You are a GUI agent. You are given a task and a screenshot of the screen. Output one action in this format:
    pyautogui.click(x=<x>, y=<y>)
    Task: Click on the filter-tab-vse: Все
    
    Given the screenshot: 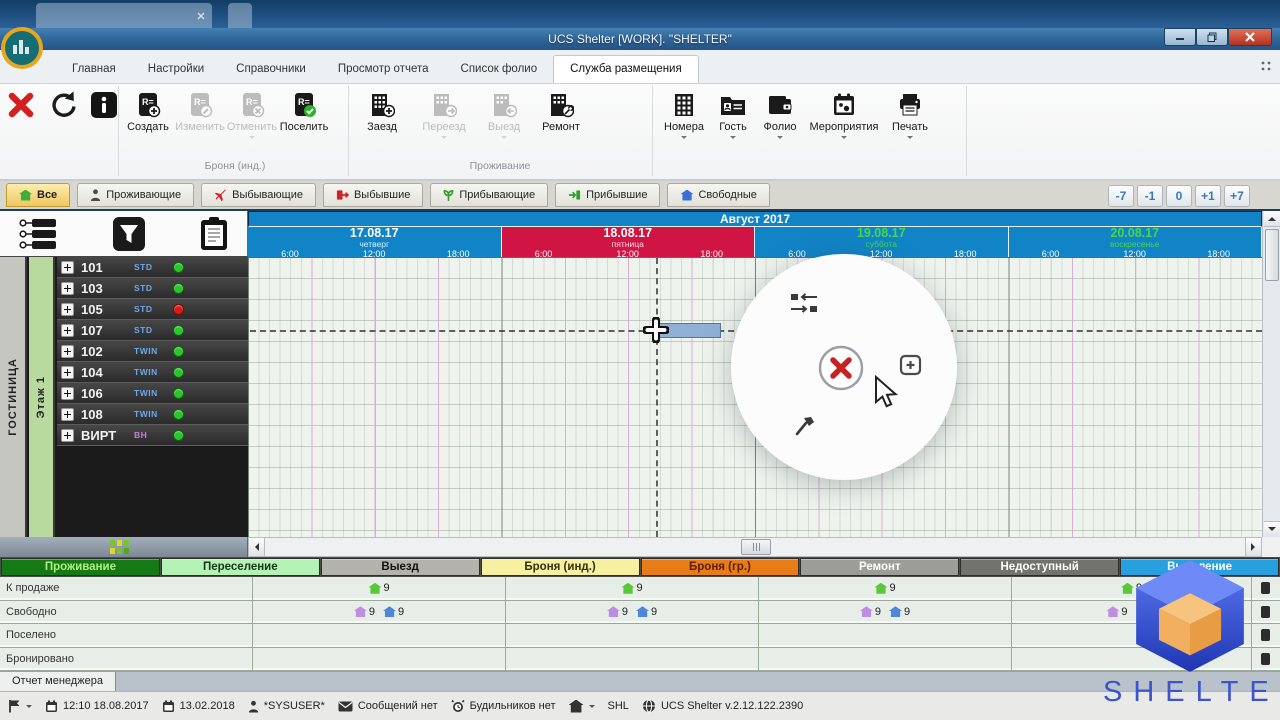 What is the action you would take?
    pyautogui.click(x=38, y=195)
    